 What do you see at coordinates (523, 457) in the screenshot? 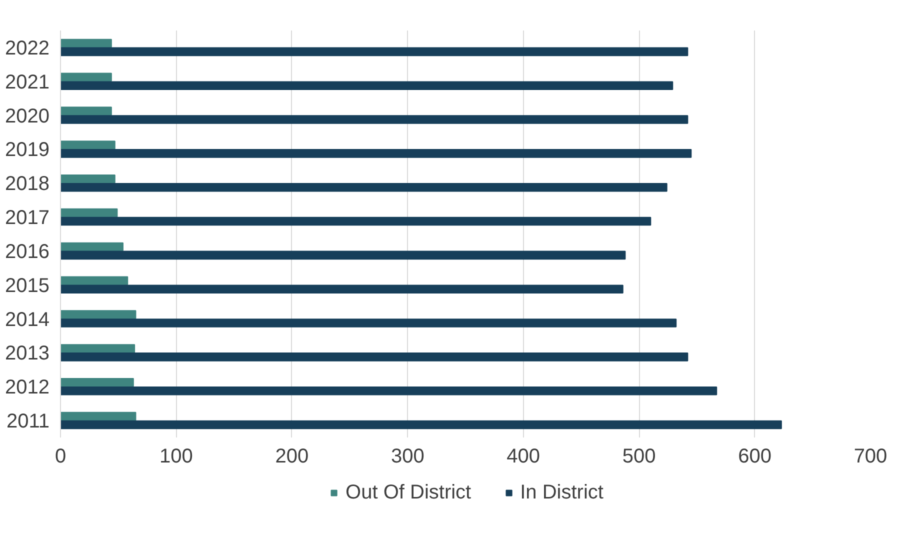
I see `x-tick-label: 400` at bounding box center [523, 457].